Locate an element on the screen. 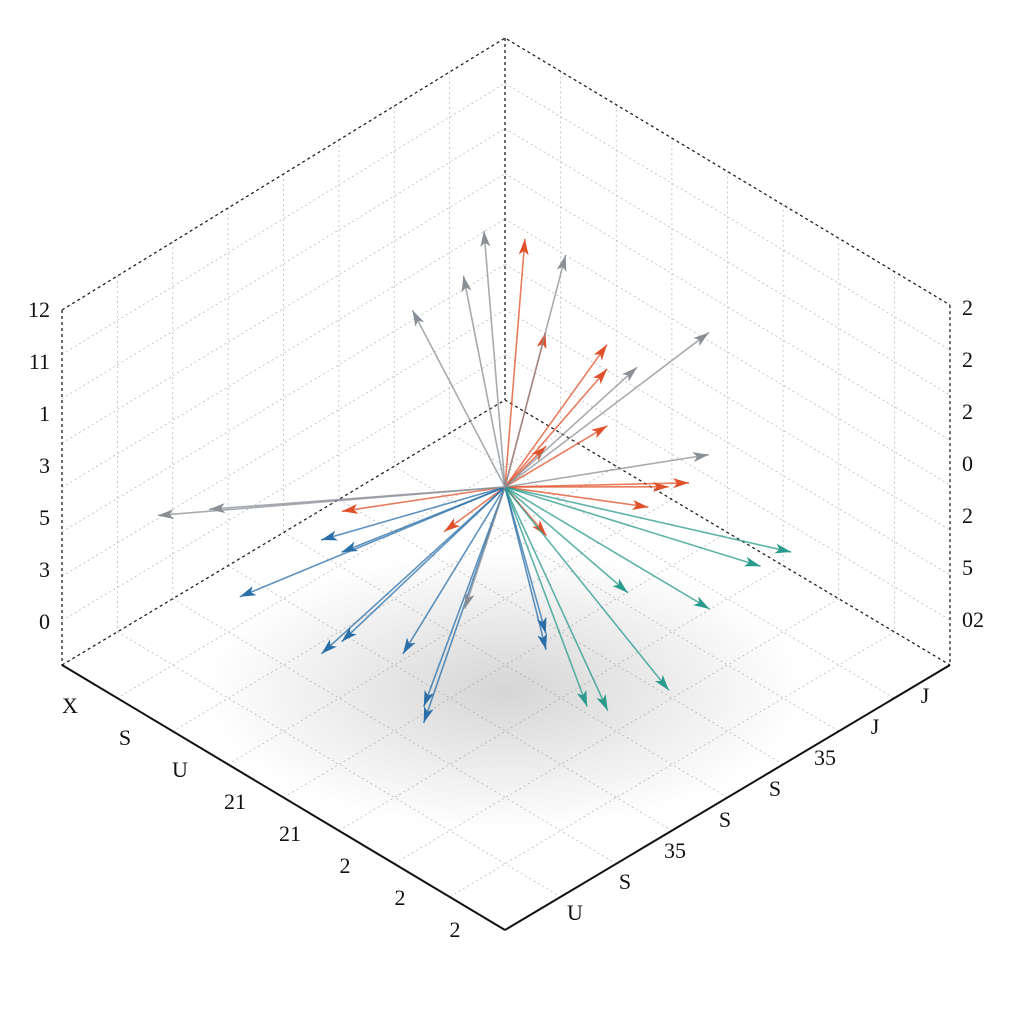  y-tick-label: 35 is located at coordinates (825, 757).